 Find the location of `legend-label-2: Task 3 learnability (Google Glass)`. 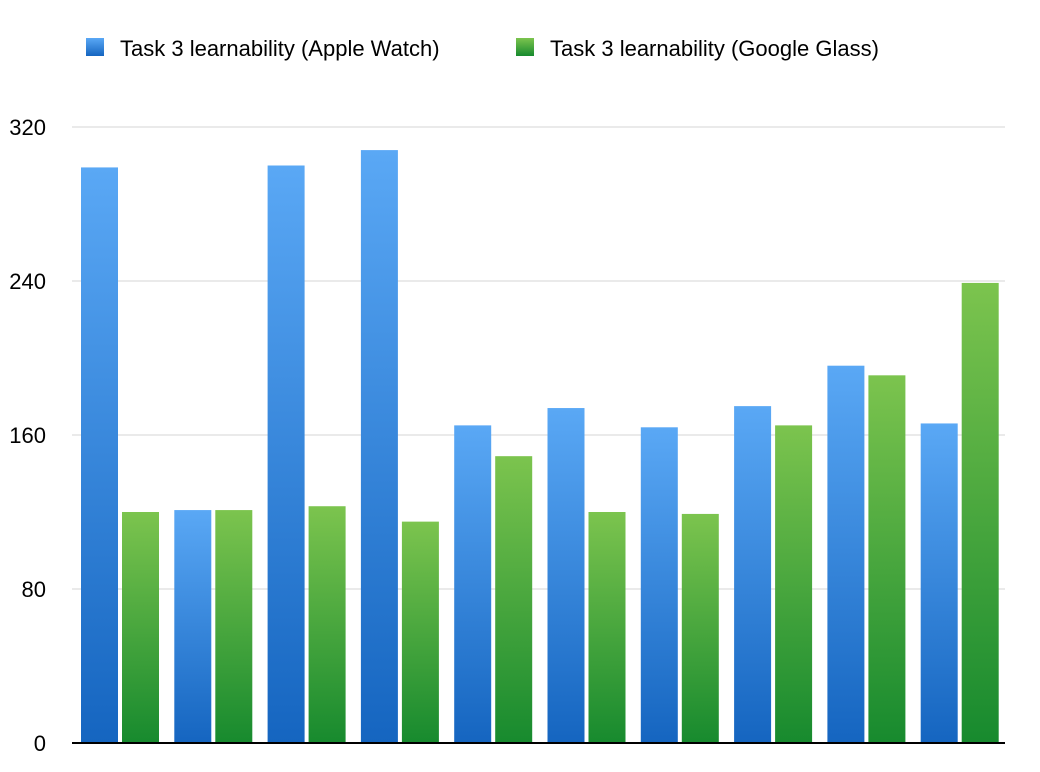

legend-label-2: Task 3 learnability (Google Glass) is located at coordinates (714, 48).